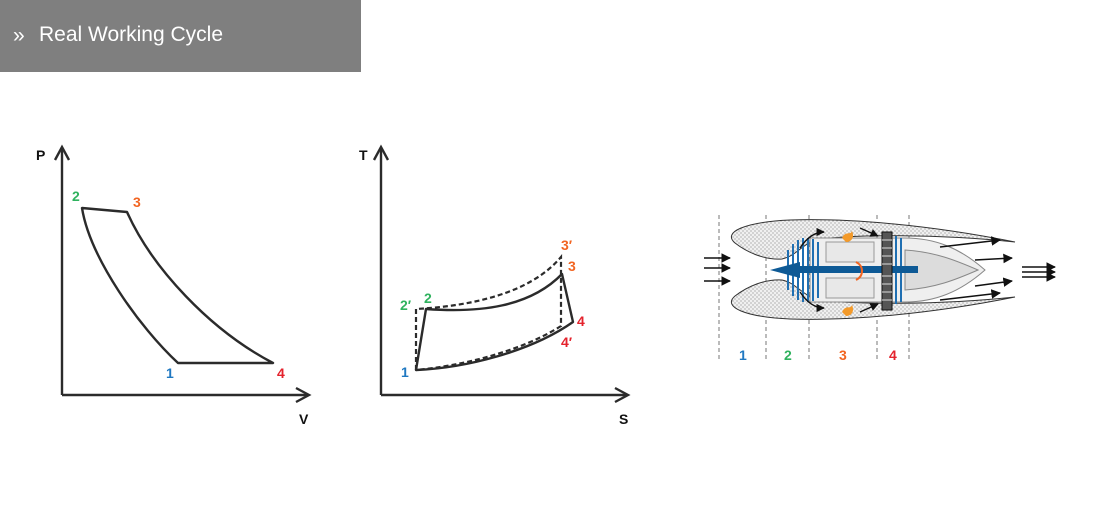 The width and height of the screenshot is (1100, 508). I want to click on pv-point-1-label: 1, so click(170, 373).